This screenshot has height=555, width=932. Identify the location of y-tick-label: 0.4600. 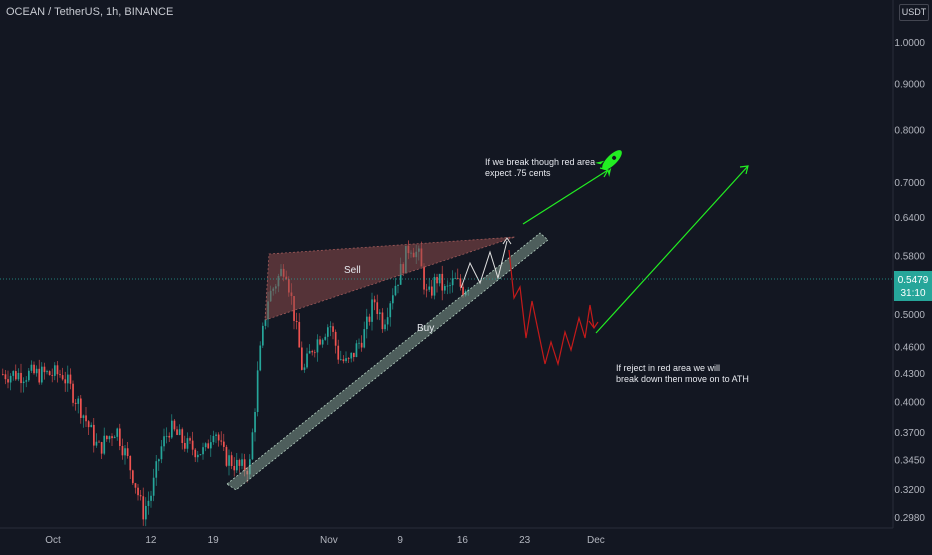
(909, 348).